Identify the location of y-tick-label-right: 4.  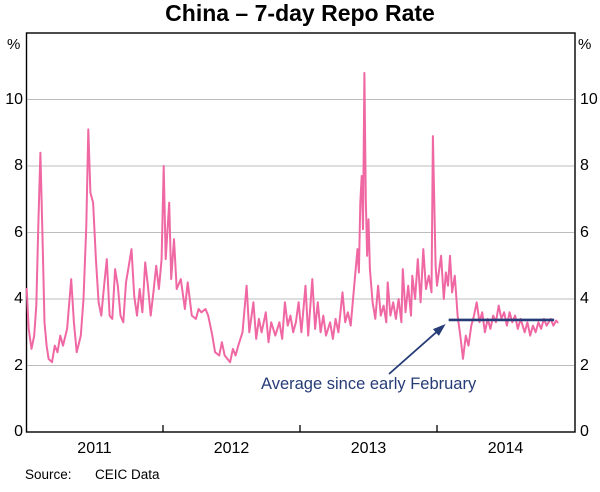
(584, 298).